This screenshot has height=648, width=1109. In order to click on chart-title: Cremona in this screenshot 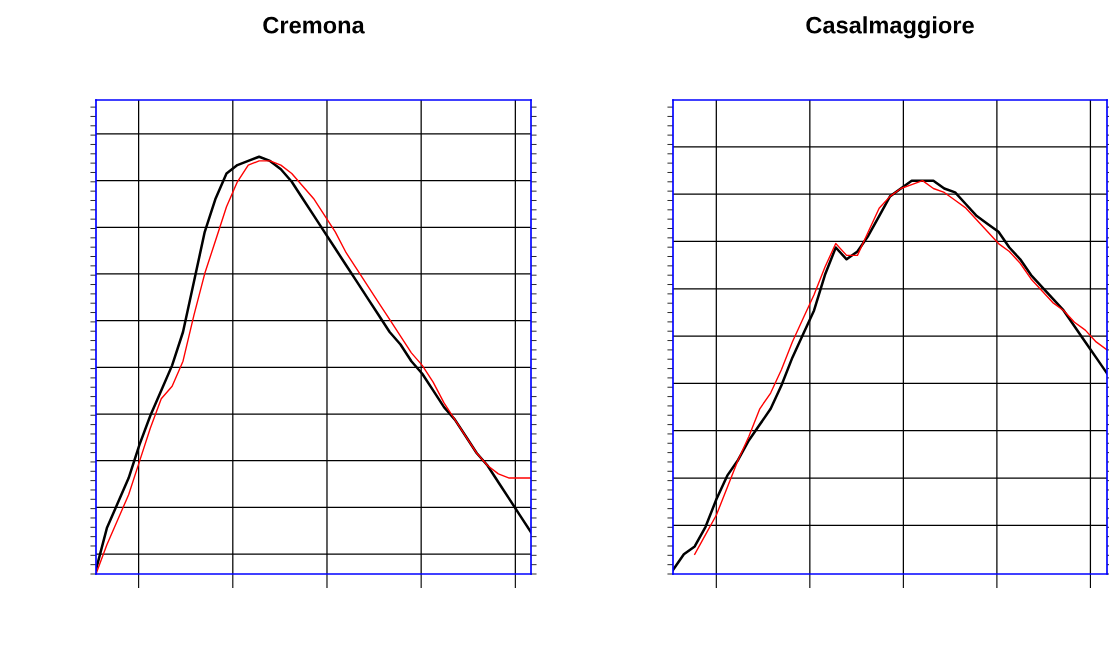, I will do `click(314, 25)`.